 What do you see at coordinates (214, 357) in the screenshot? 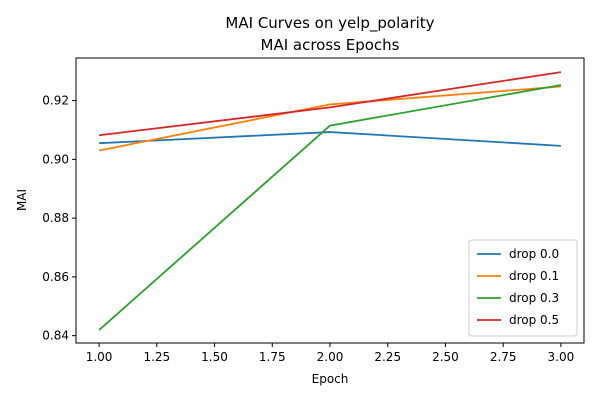
I see `x-tick-label: 1.50` at bounding box center [214, 357].